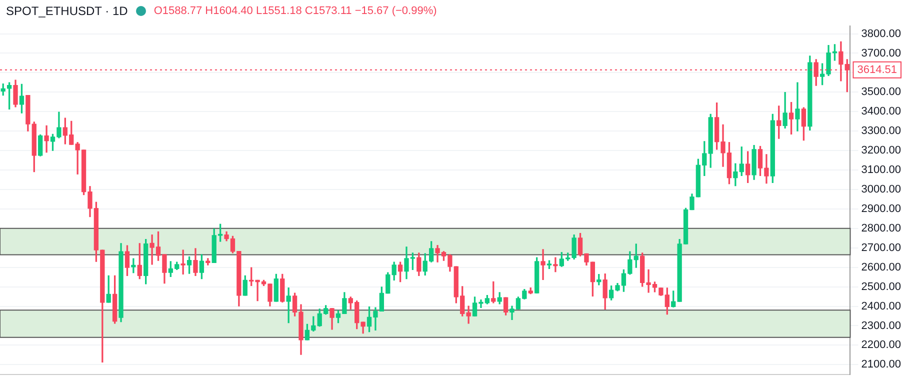  Describe the element at coordinates (881, 248) in the screenshot. I see `y-tick-label: 2700.00` at that location.